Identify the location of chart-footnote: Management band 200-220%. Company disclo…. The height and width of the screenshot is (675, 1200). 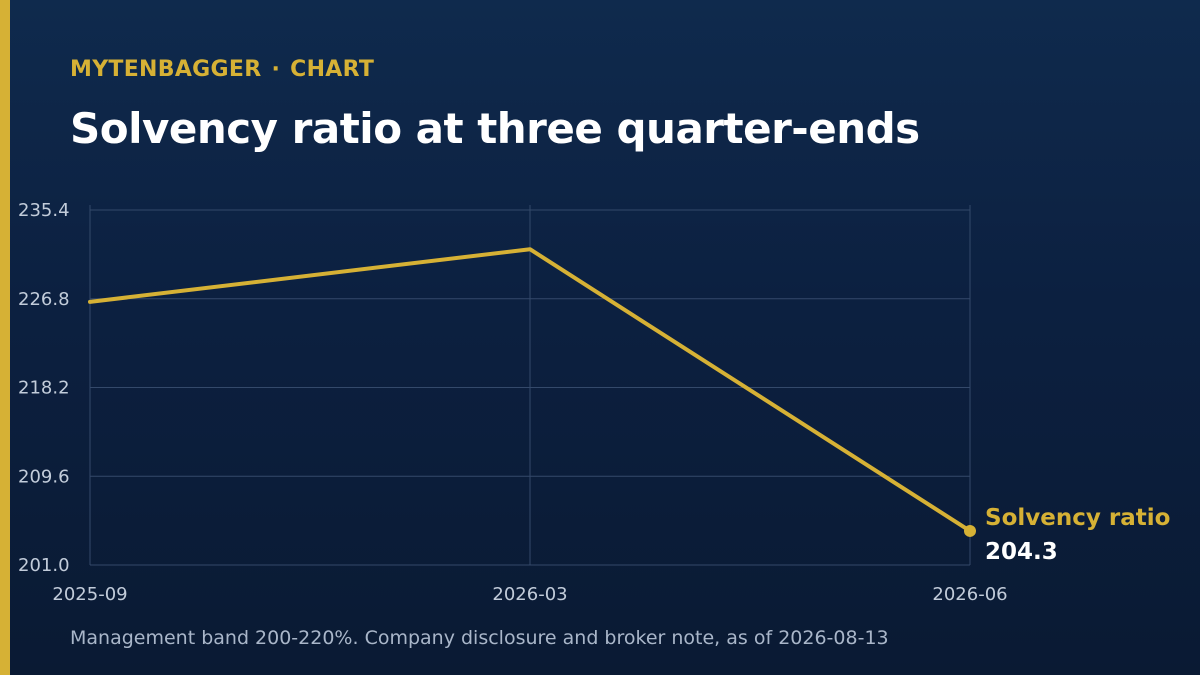
(479, 638).